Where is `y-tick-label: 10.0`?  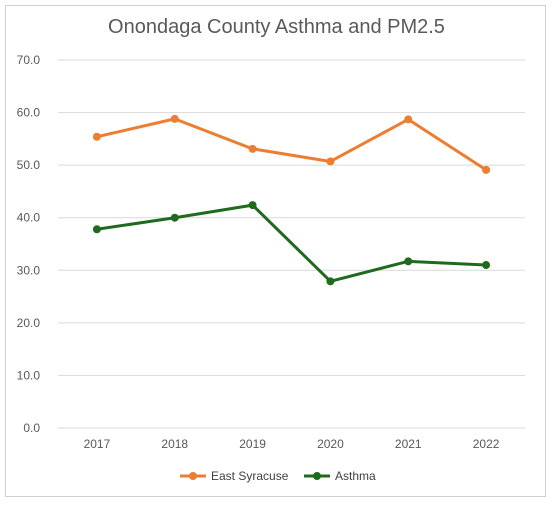 y-tick-label: 10.0 is located at coordinates (29, 375).